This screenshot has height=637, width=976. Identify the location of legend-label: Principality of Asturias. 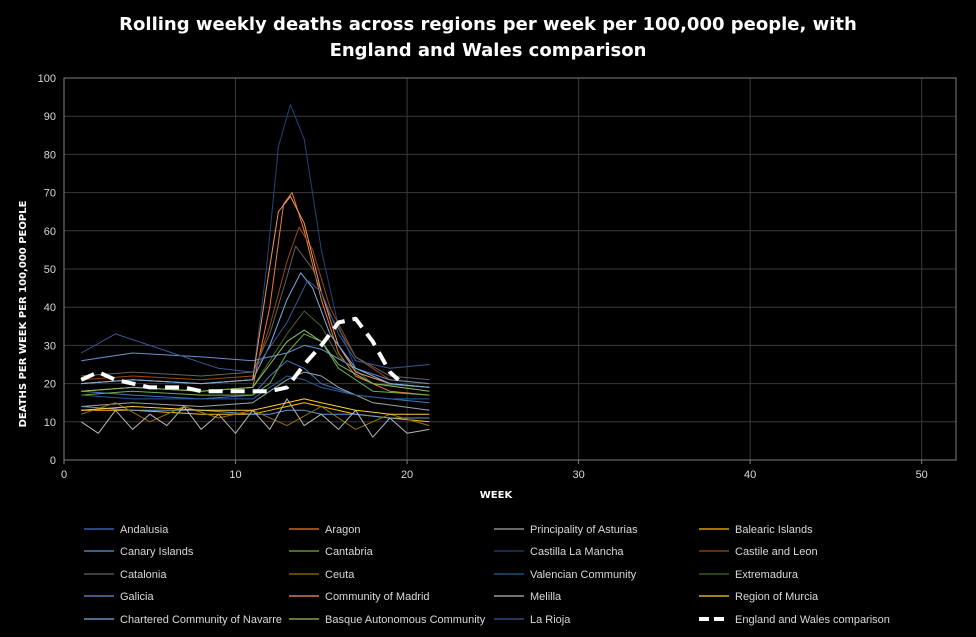
(584, 530).